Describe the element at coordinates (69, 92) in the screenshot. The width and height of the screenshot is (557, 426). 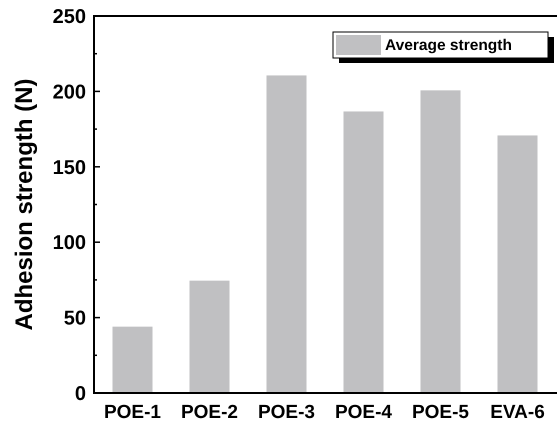
I see `y-tick-label: 200` at that location.